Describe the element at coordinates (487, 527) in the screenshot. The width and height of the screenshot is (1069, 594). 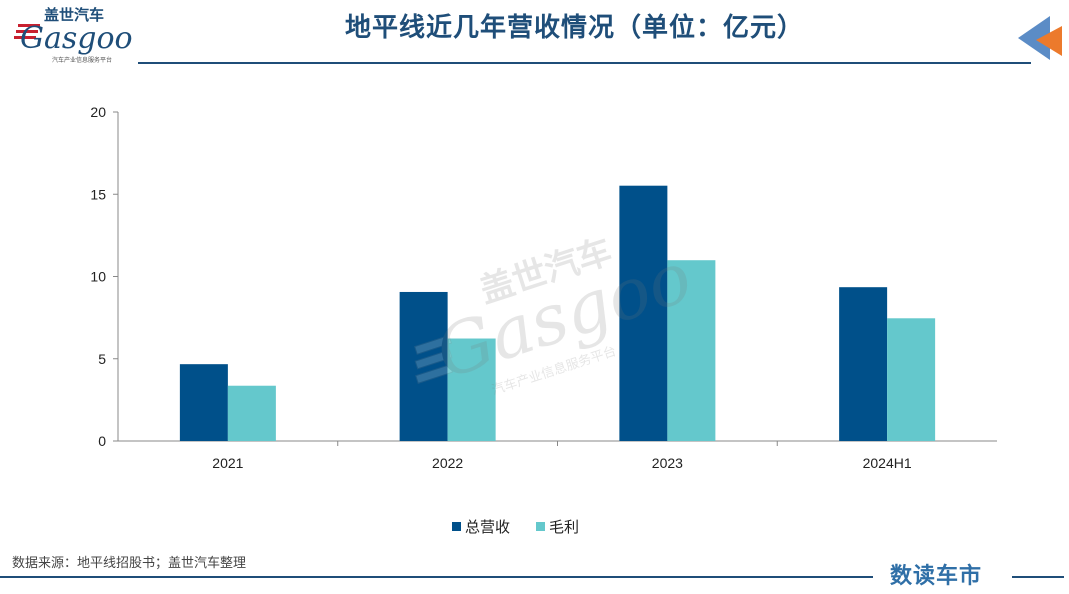
I see `legend-label: 总营收` at that location.